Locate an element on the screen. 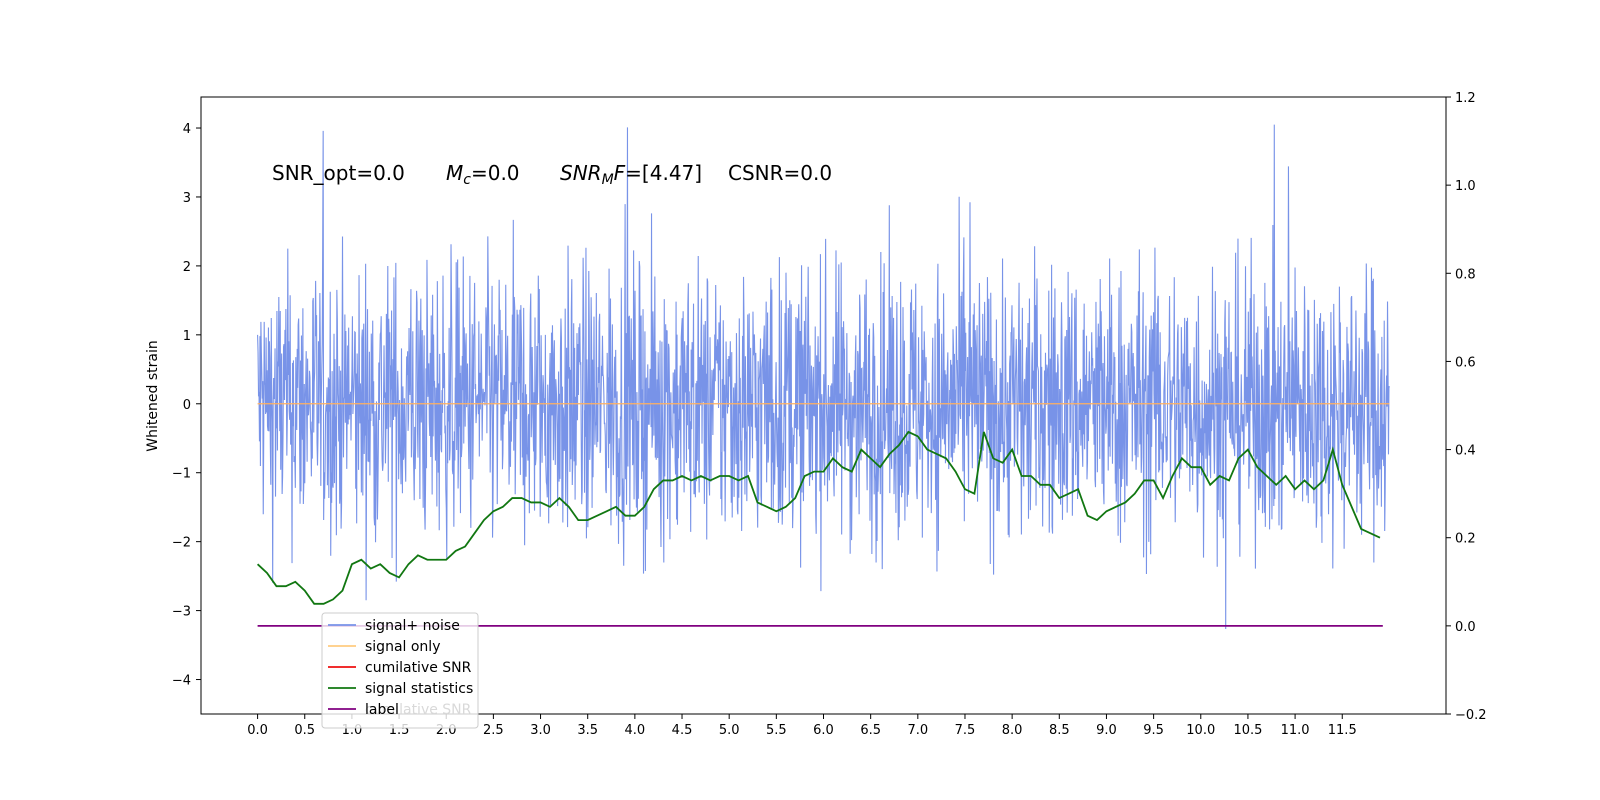 Image resolution: width=1600 pixels, height=800 pixels. legend-box is located at coordinates (400, 670).